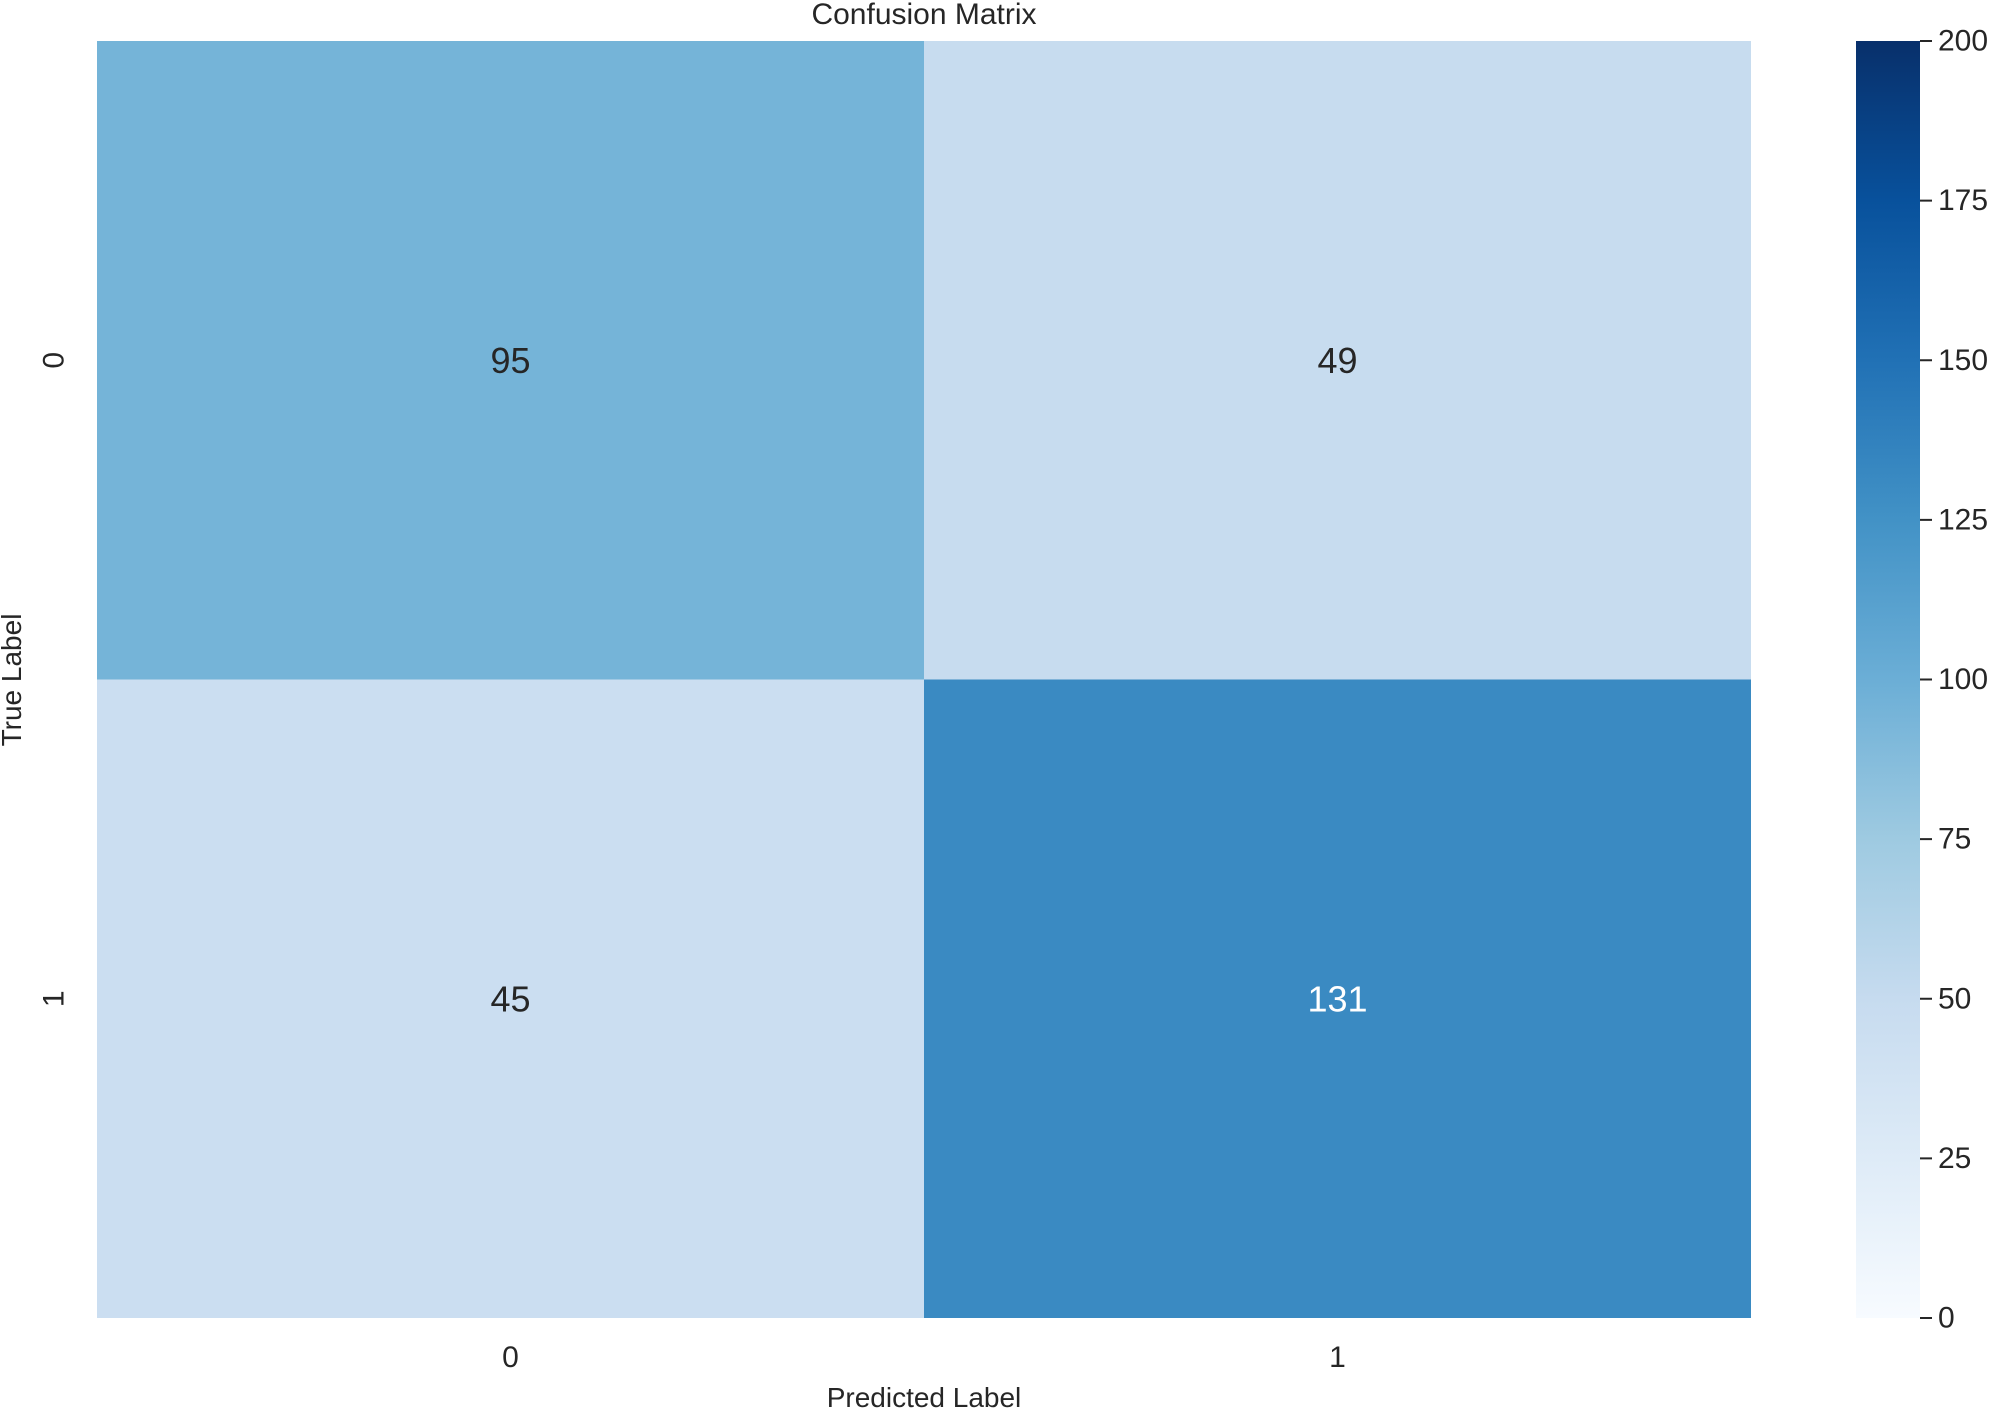 This screenshot has width=2000, height=1413. I want to click on colorbar, so click(1888, 679).